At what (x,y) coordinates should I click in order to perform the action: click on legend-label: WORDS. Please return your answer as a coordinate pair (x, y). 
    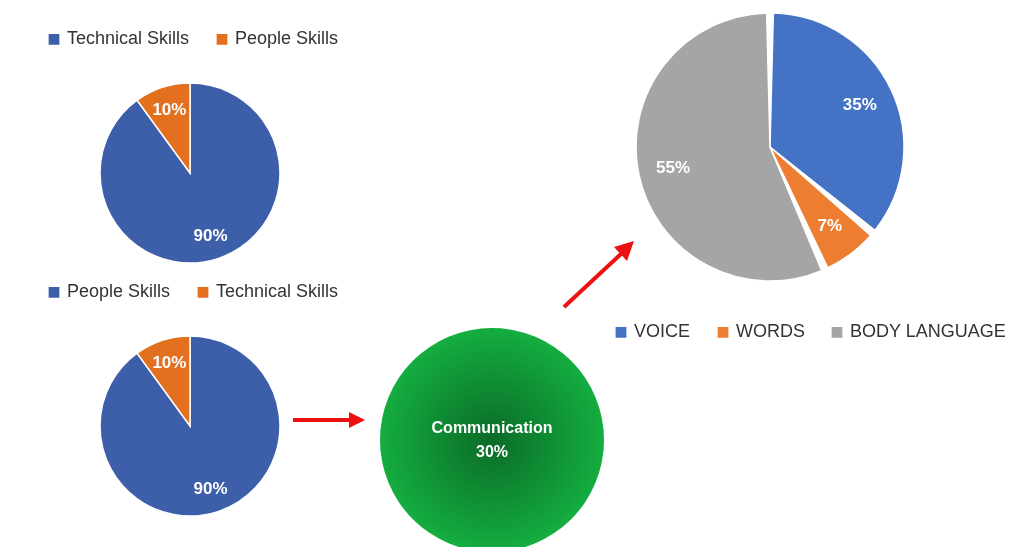
    Looking at the image, I should click on (770, 331).